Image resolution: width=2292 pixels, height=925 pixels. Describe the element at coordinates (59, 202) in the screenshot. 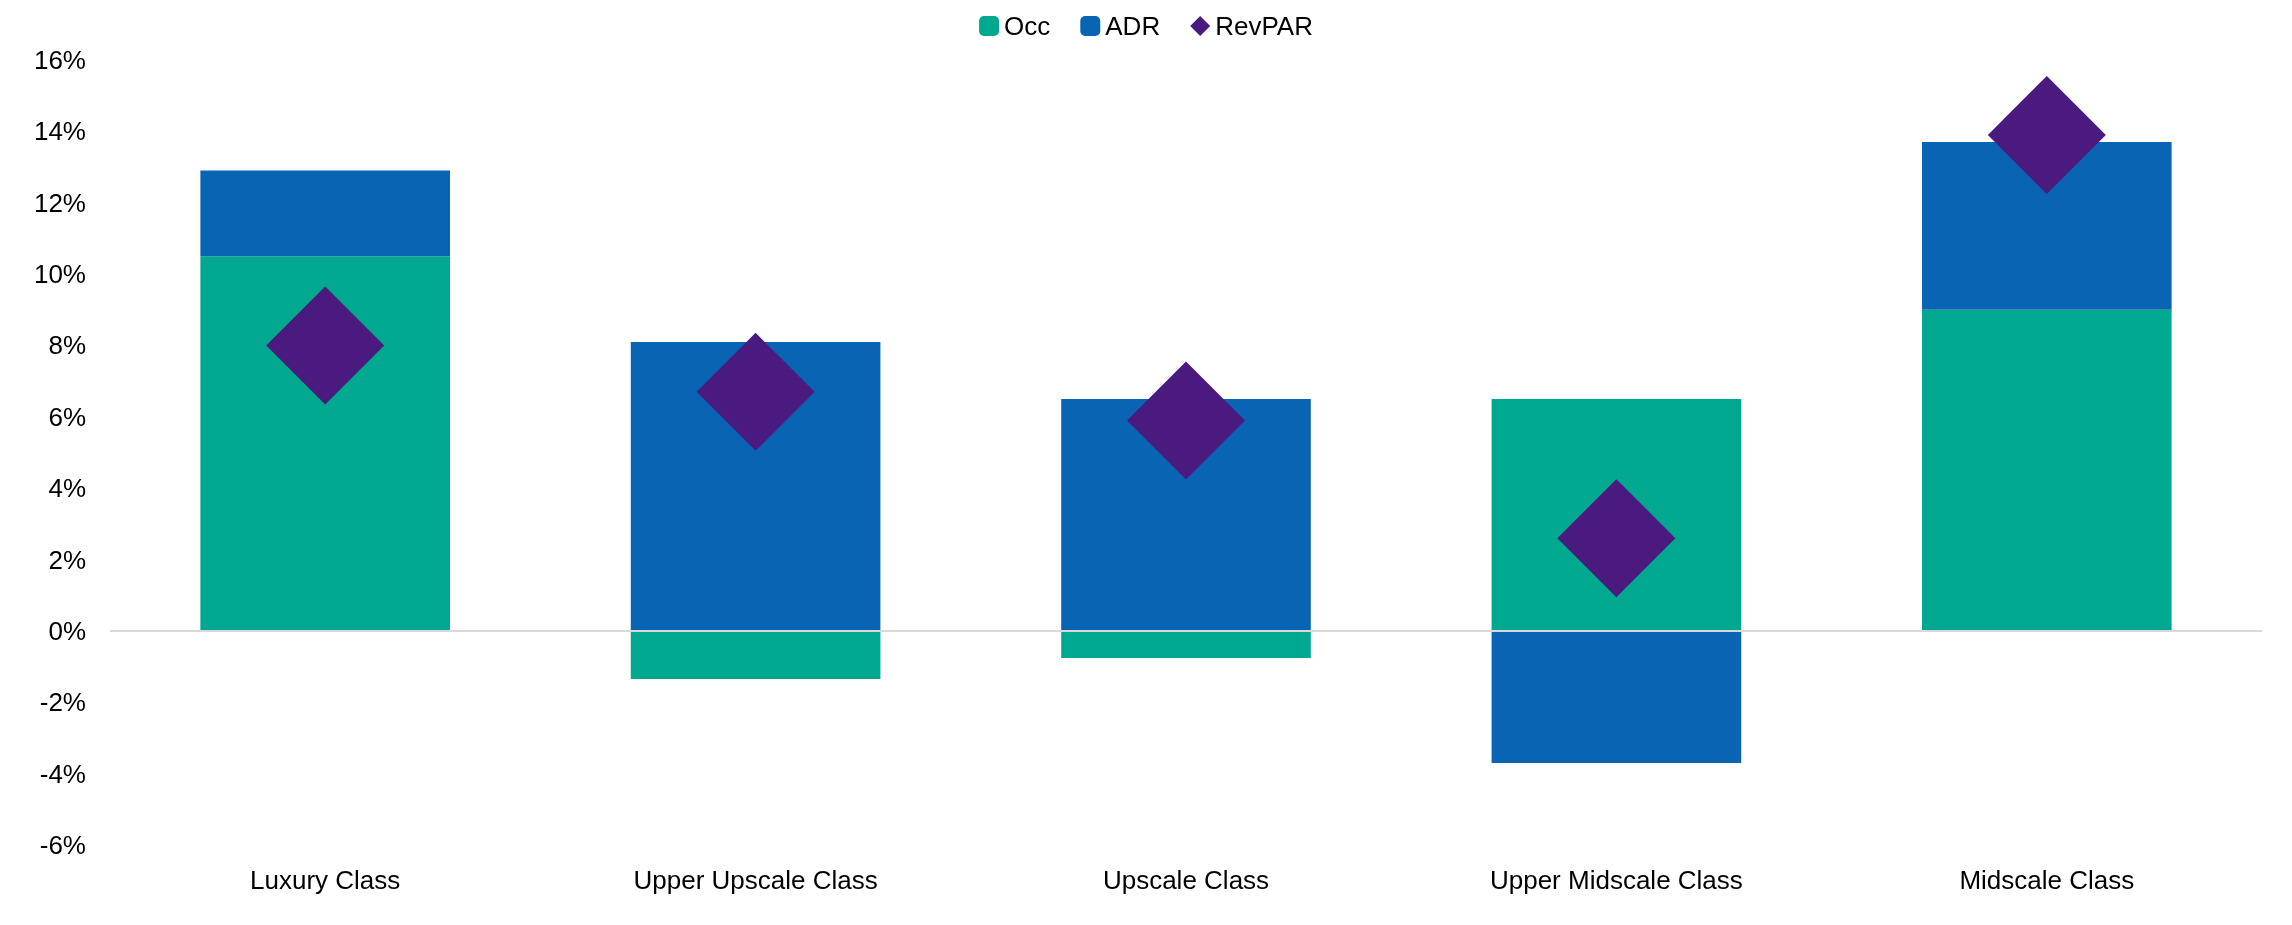

I see `y-tick-label: 12%` at that location.